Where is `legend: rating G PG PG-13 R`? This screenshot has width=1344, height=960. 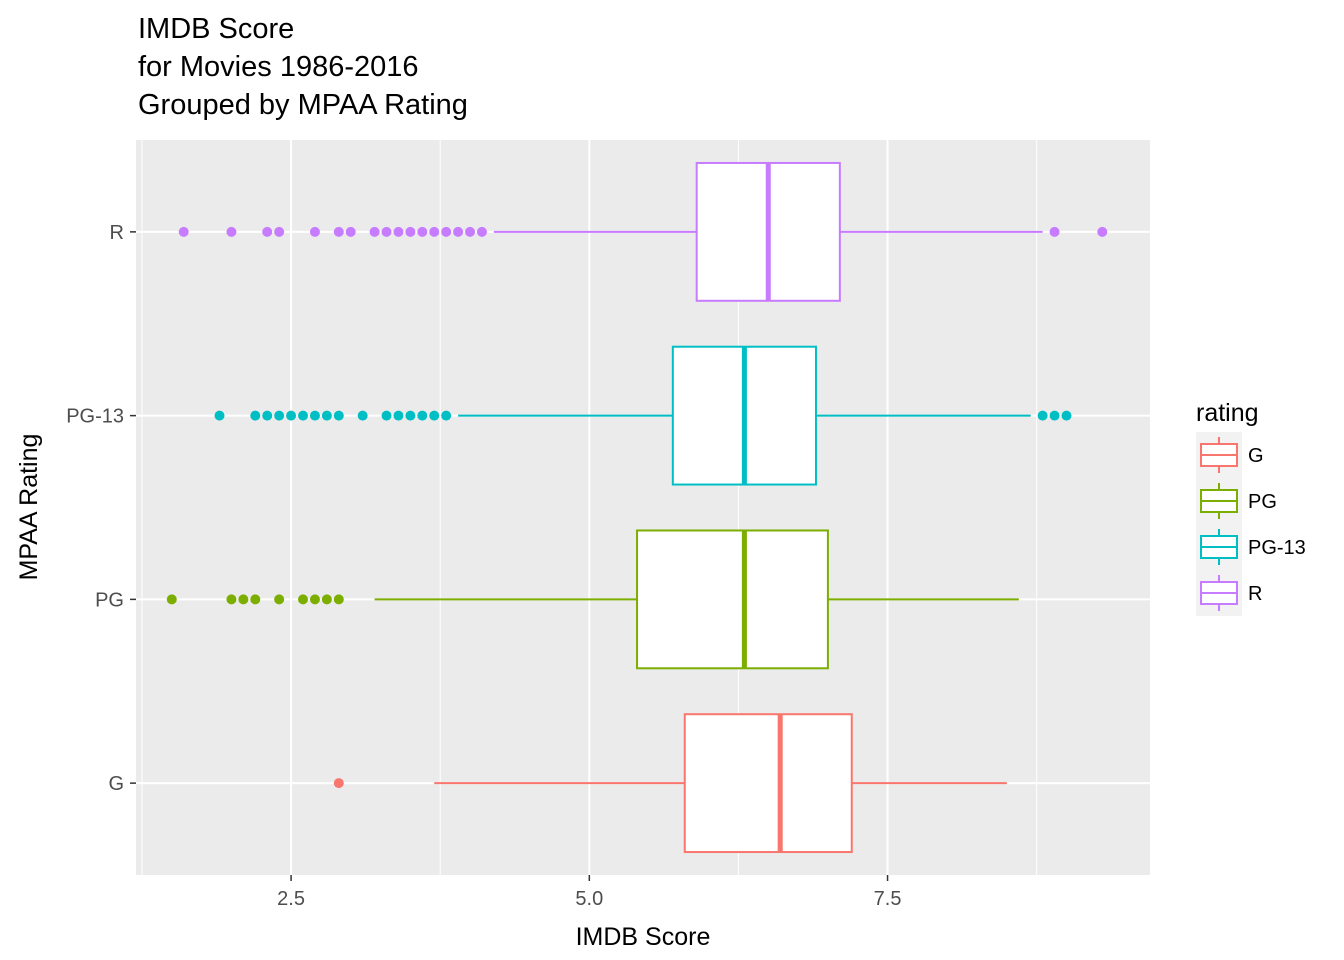
legend: rating G PG PG-13 R is located at coordinates (1251, 507).